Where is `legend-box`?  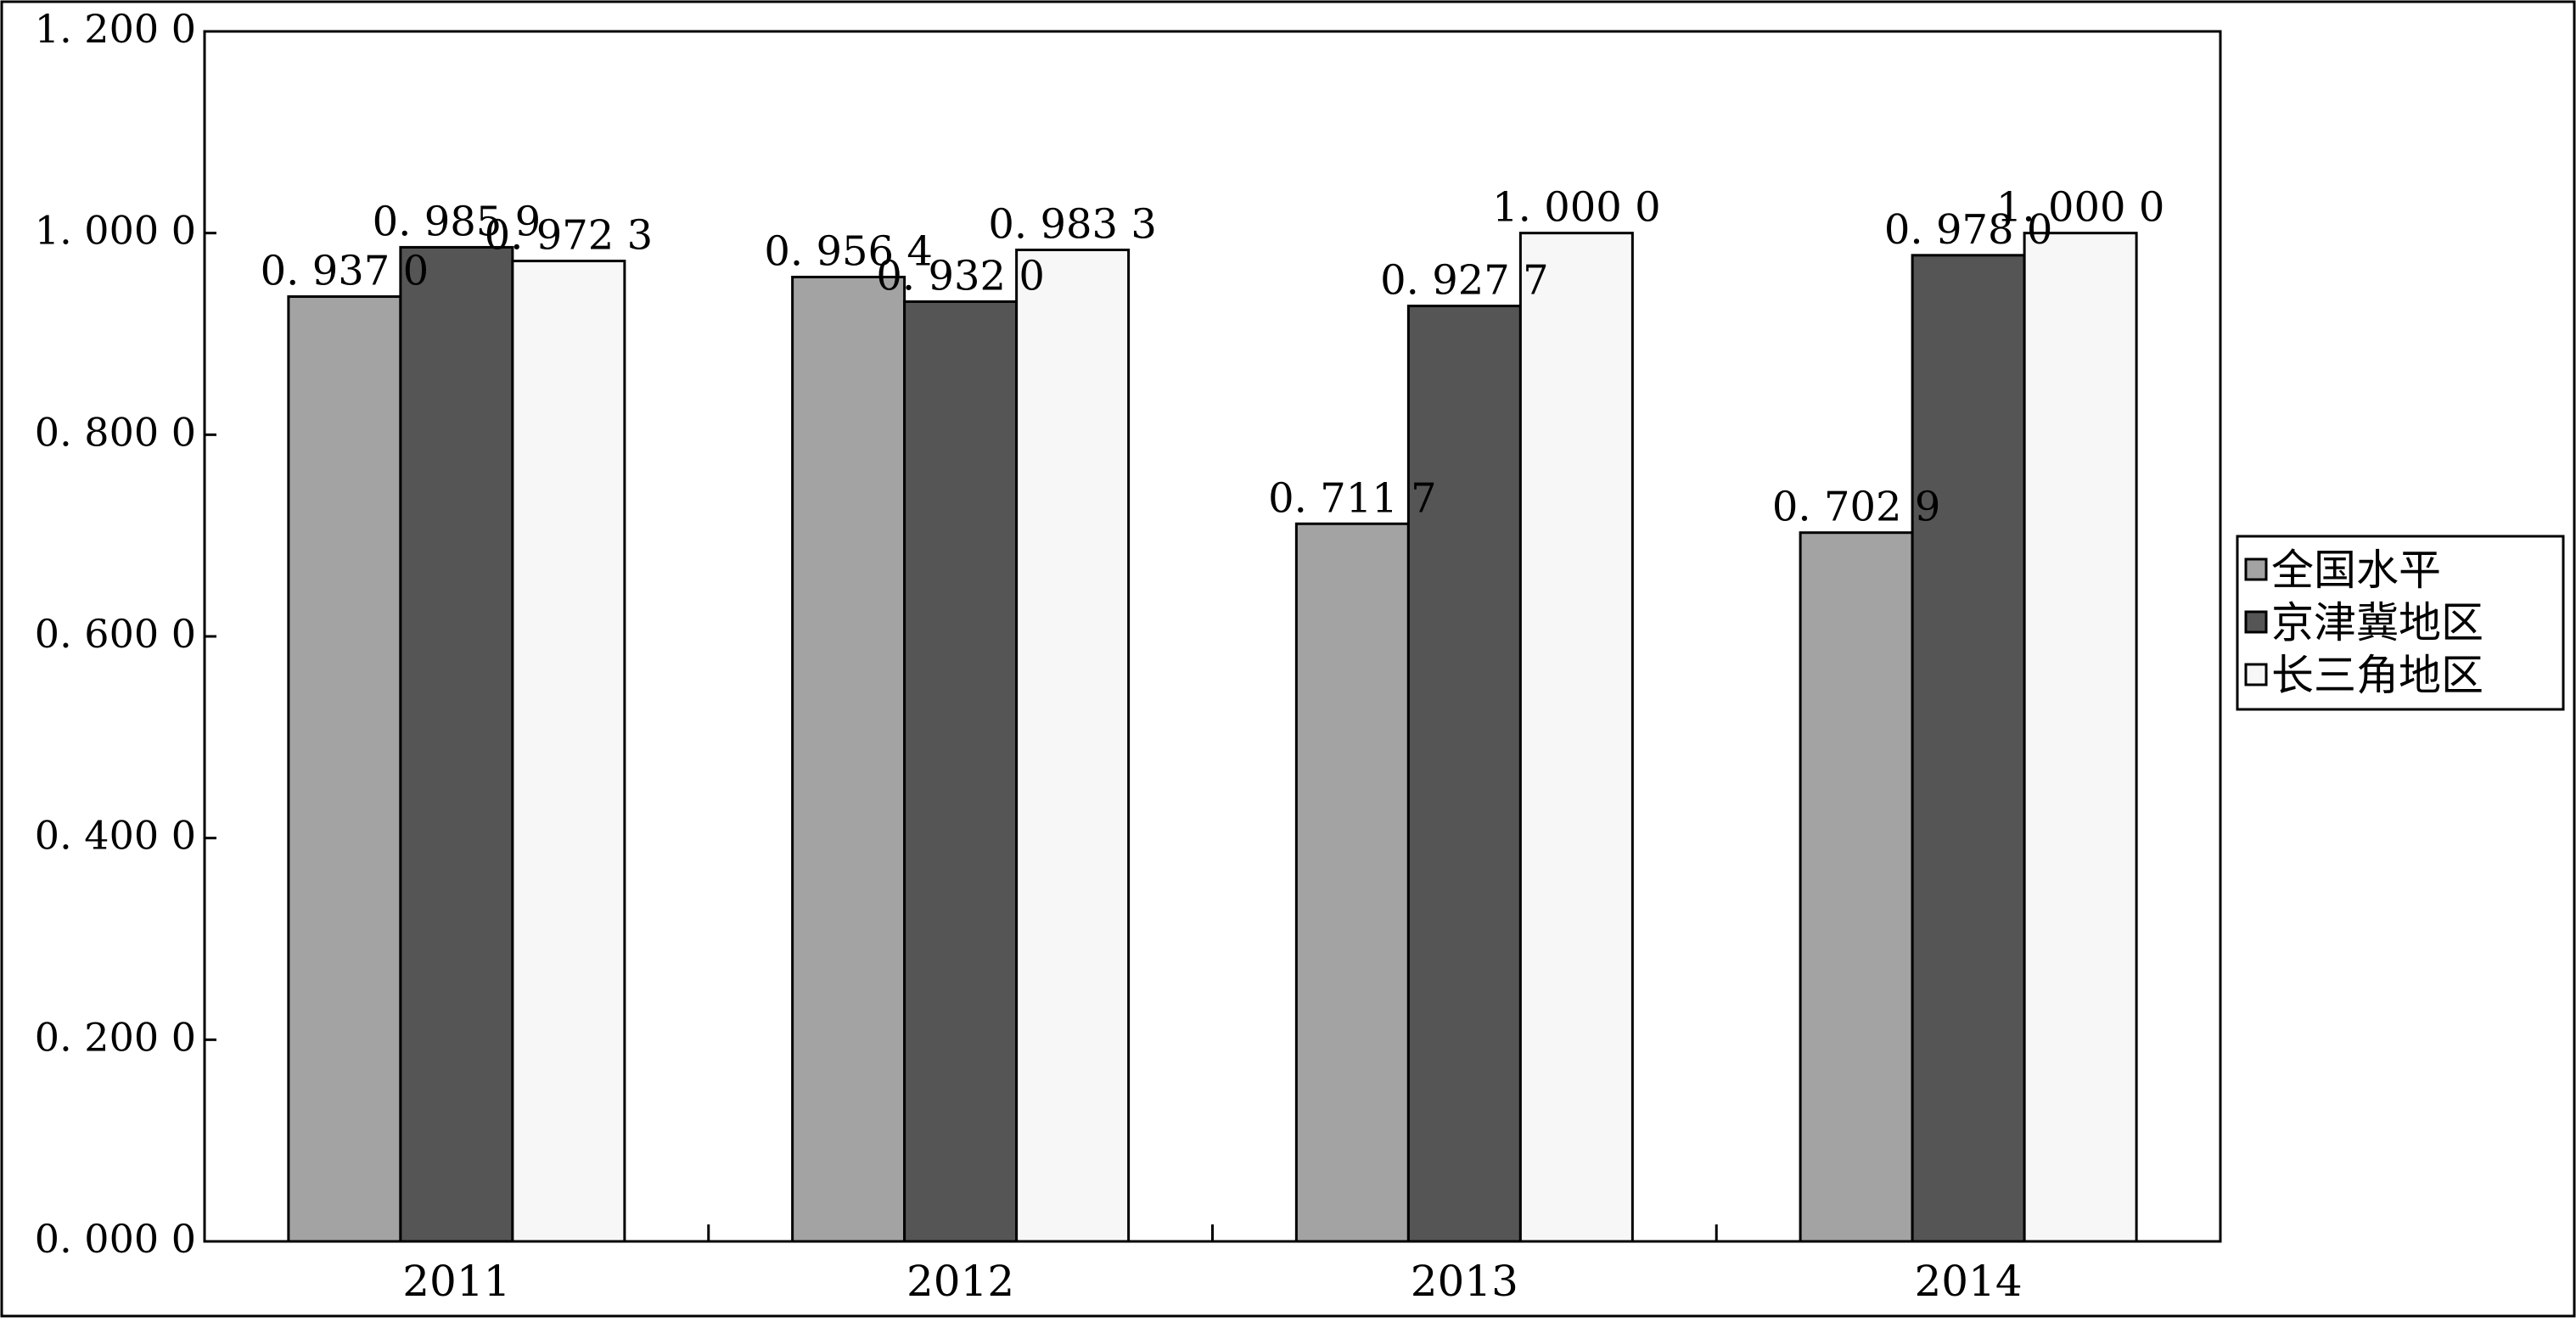
legend-box is located at coordinates (2400, 623).